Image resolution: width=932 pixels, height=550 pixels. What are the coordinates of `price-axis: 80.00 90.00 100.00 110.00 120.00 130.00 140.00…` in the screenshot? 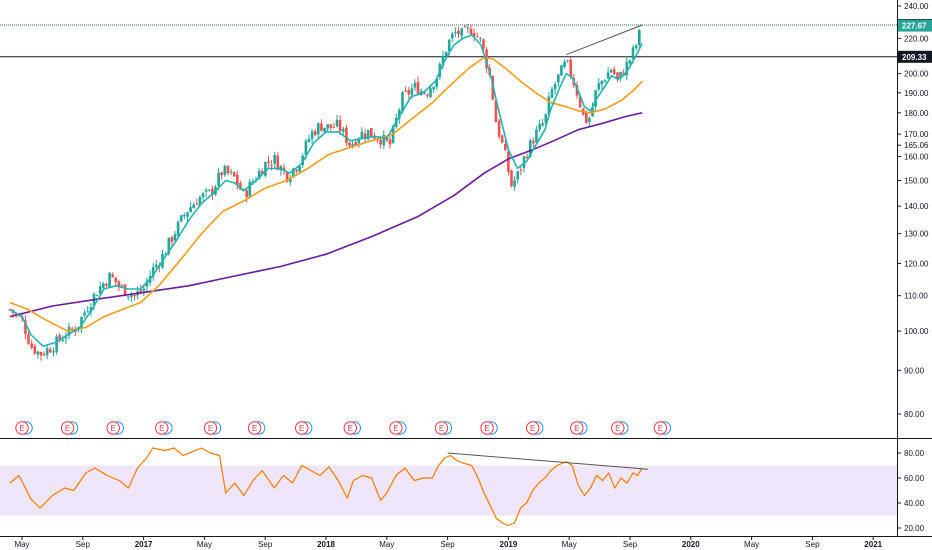 It's located at (914, 210).